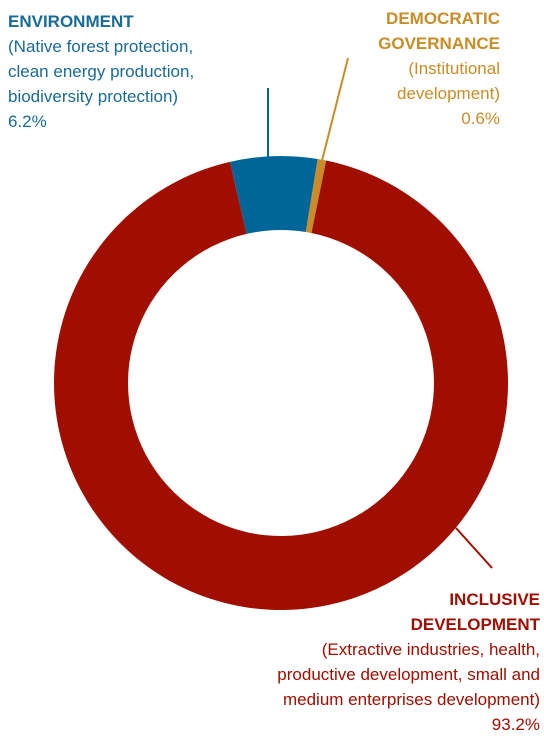 Image resolution: width=544 pixels, height=756 pixels. Describe the element at coordinates (430, 649) in the screenshot. I see `inclusive-desc-line: (Extractive industries, health,` at that location.